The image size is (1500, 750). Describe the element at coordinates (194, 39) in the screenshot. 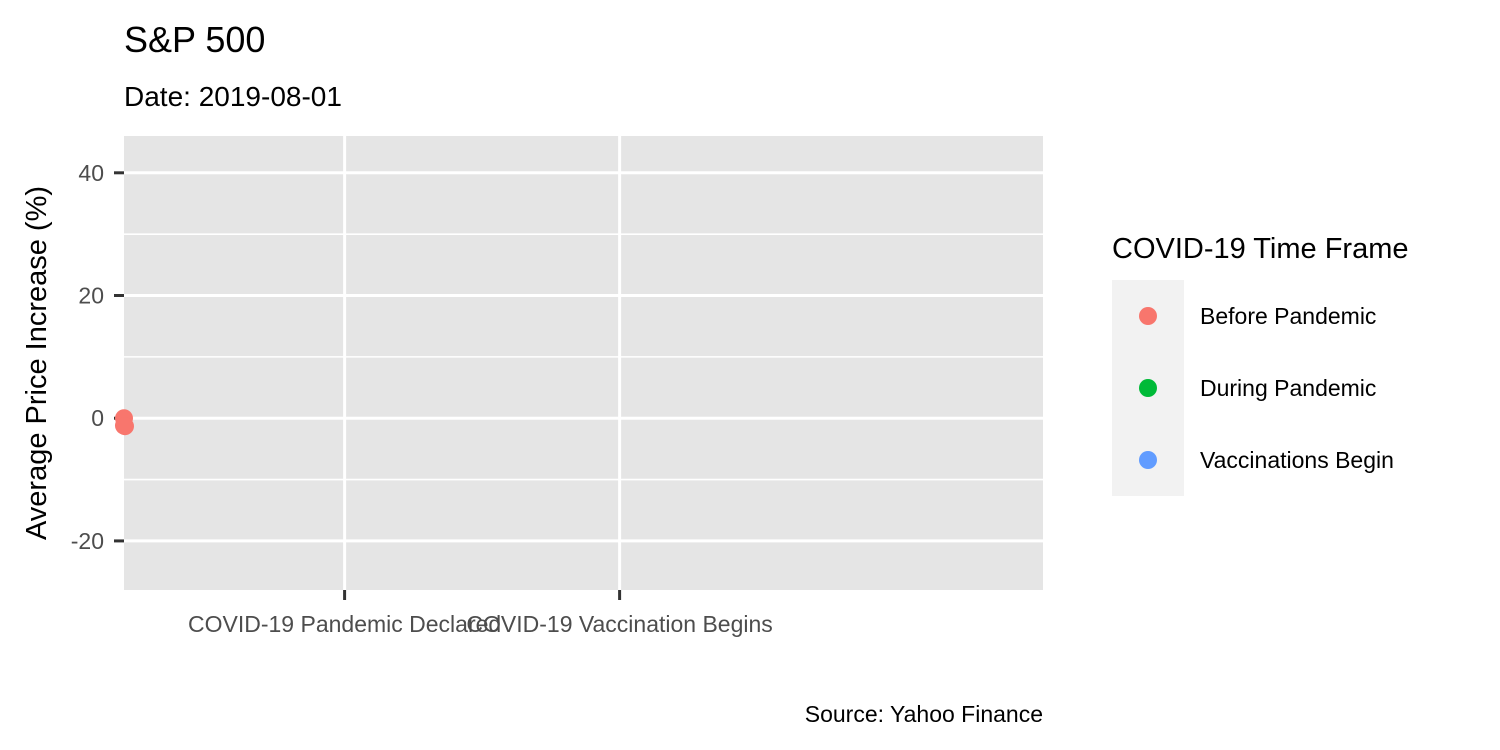

I see `chart-title: S&P 500` at that location.